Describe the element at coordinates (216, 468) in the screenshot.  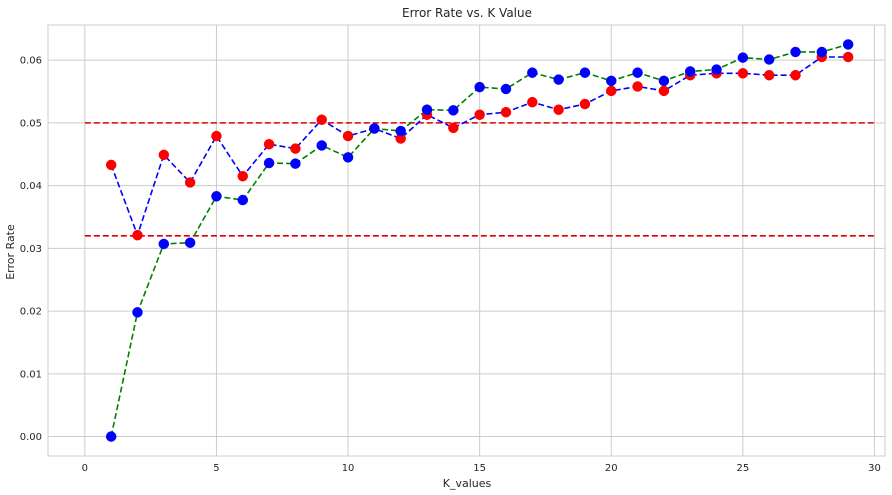
I see `x-tick-label: 5` at that location.